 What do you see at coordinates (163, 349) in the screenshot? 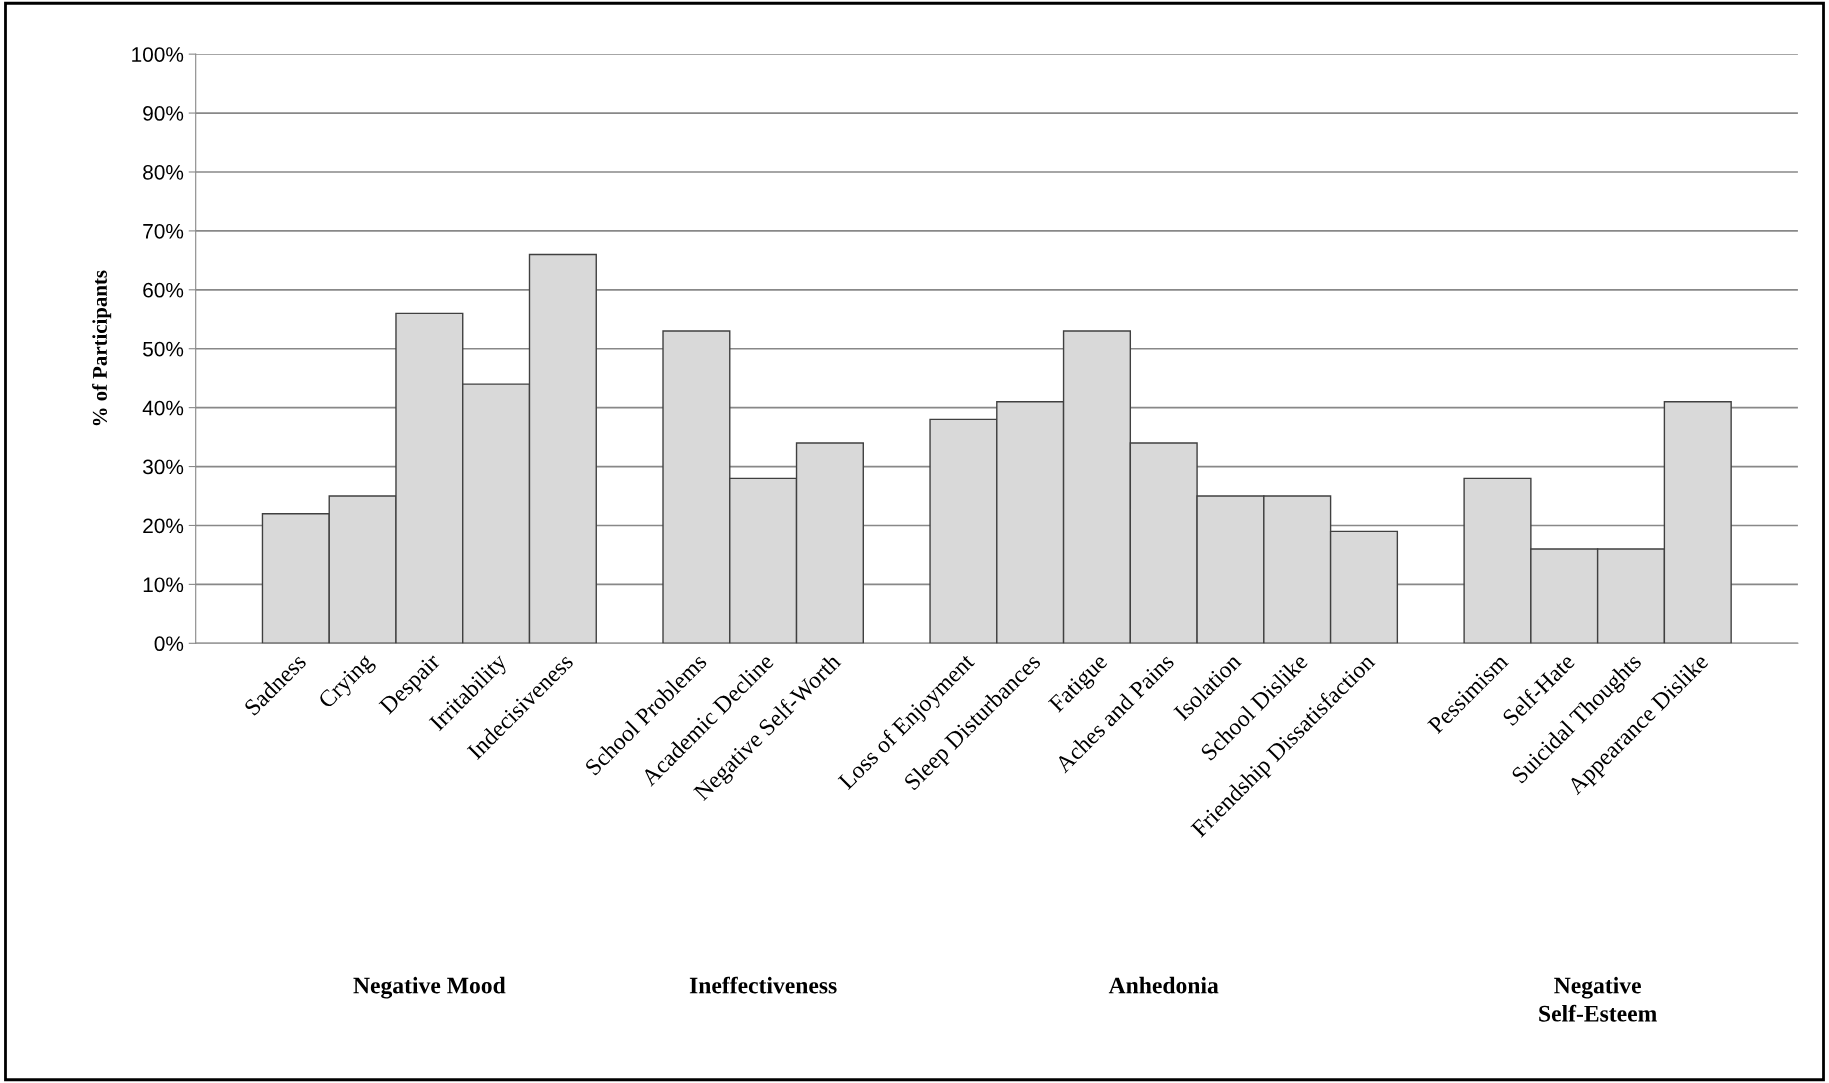
I see `y-tick-label: 50%` at bounding box center [163, 349].